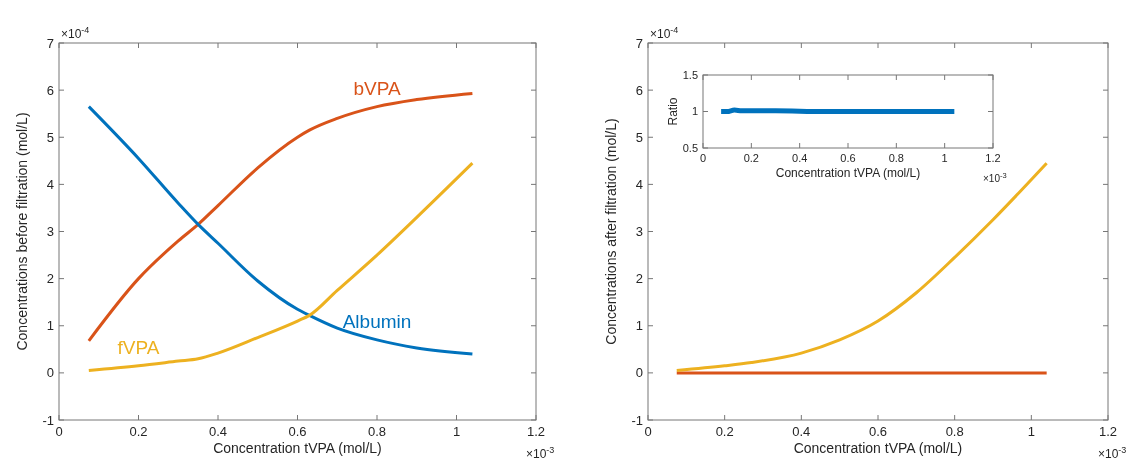 This screenshot has height=460, width=1129. Describe the element at coordinates (611, 231) in the screenshot. I see `y-axis-title: Concentrations after filtration (mol/L)` at that location.